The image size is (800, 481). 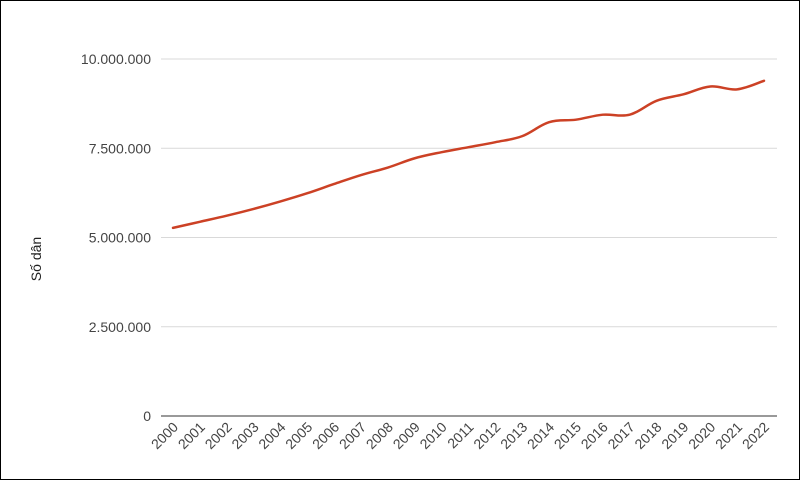 What do you see at coordinates (271, 435) in the screenshot?
I see `x-tick-label: 2004` at bounding box center [271, 435].